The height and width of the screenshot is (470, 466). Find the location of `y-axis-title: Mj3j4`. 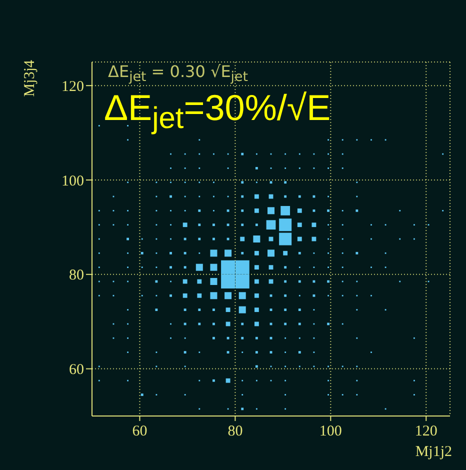

y-axis-title: Mj3j4 is located at coordinates (30, 78).